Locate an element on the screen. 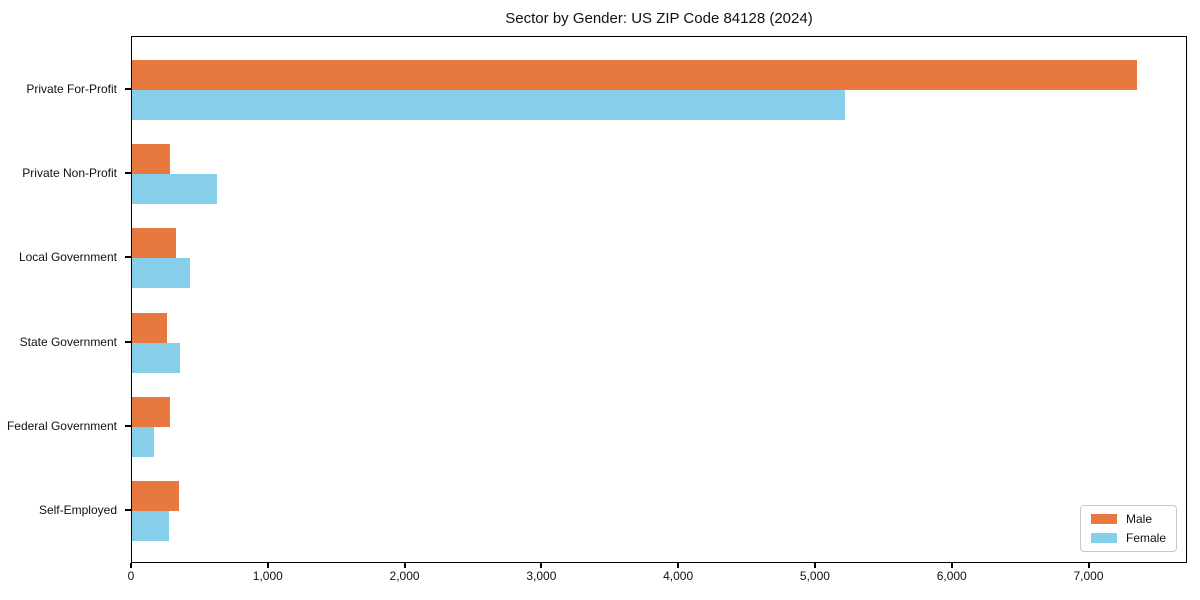 Image resolution: width=1200 pixels, height=600 pixels. legend-label-female: Female is located at coordinates (1145, 538).